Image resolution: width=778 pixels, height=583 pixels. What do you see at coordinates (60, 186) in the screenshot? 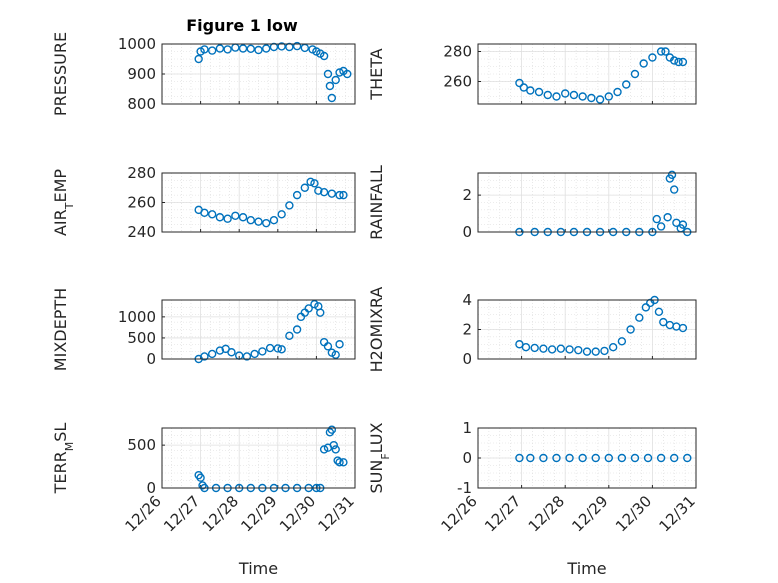
I see `y-axis-label-suffix: EMP` at bounding box center [60, 186].